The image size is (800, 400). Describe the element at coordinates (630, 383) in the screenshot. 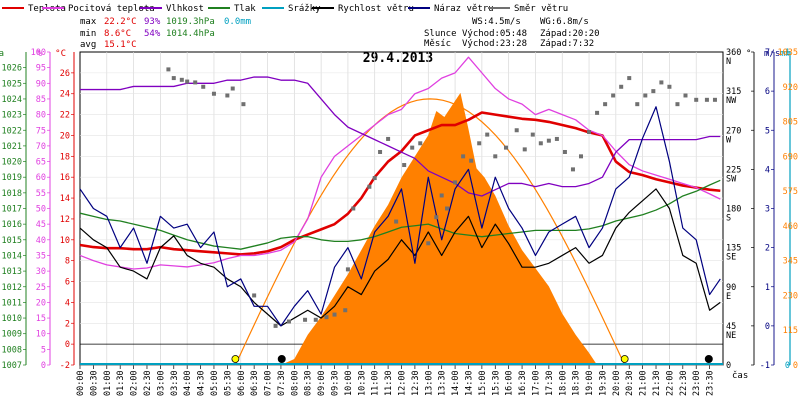

I see `x-tick-label-41: 20:30` at that location.